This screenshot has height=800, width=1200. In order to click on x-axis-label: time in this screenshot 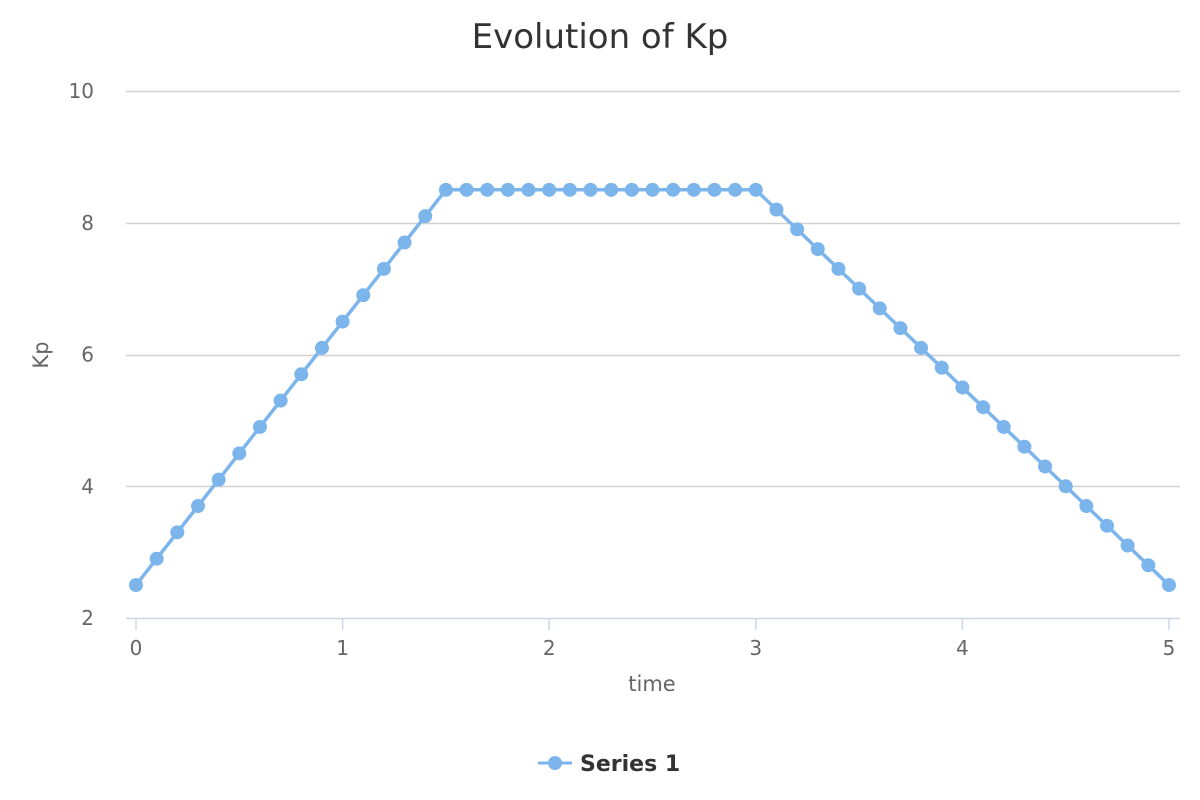, I will do `click(651, 684)`.